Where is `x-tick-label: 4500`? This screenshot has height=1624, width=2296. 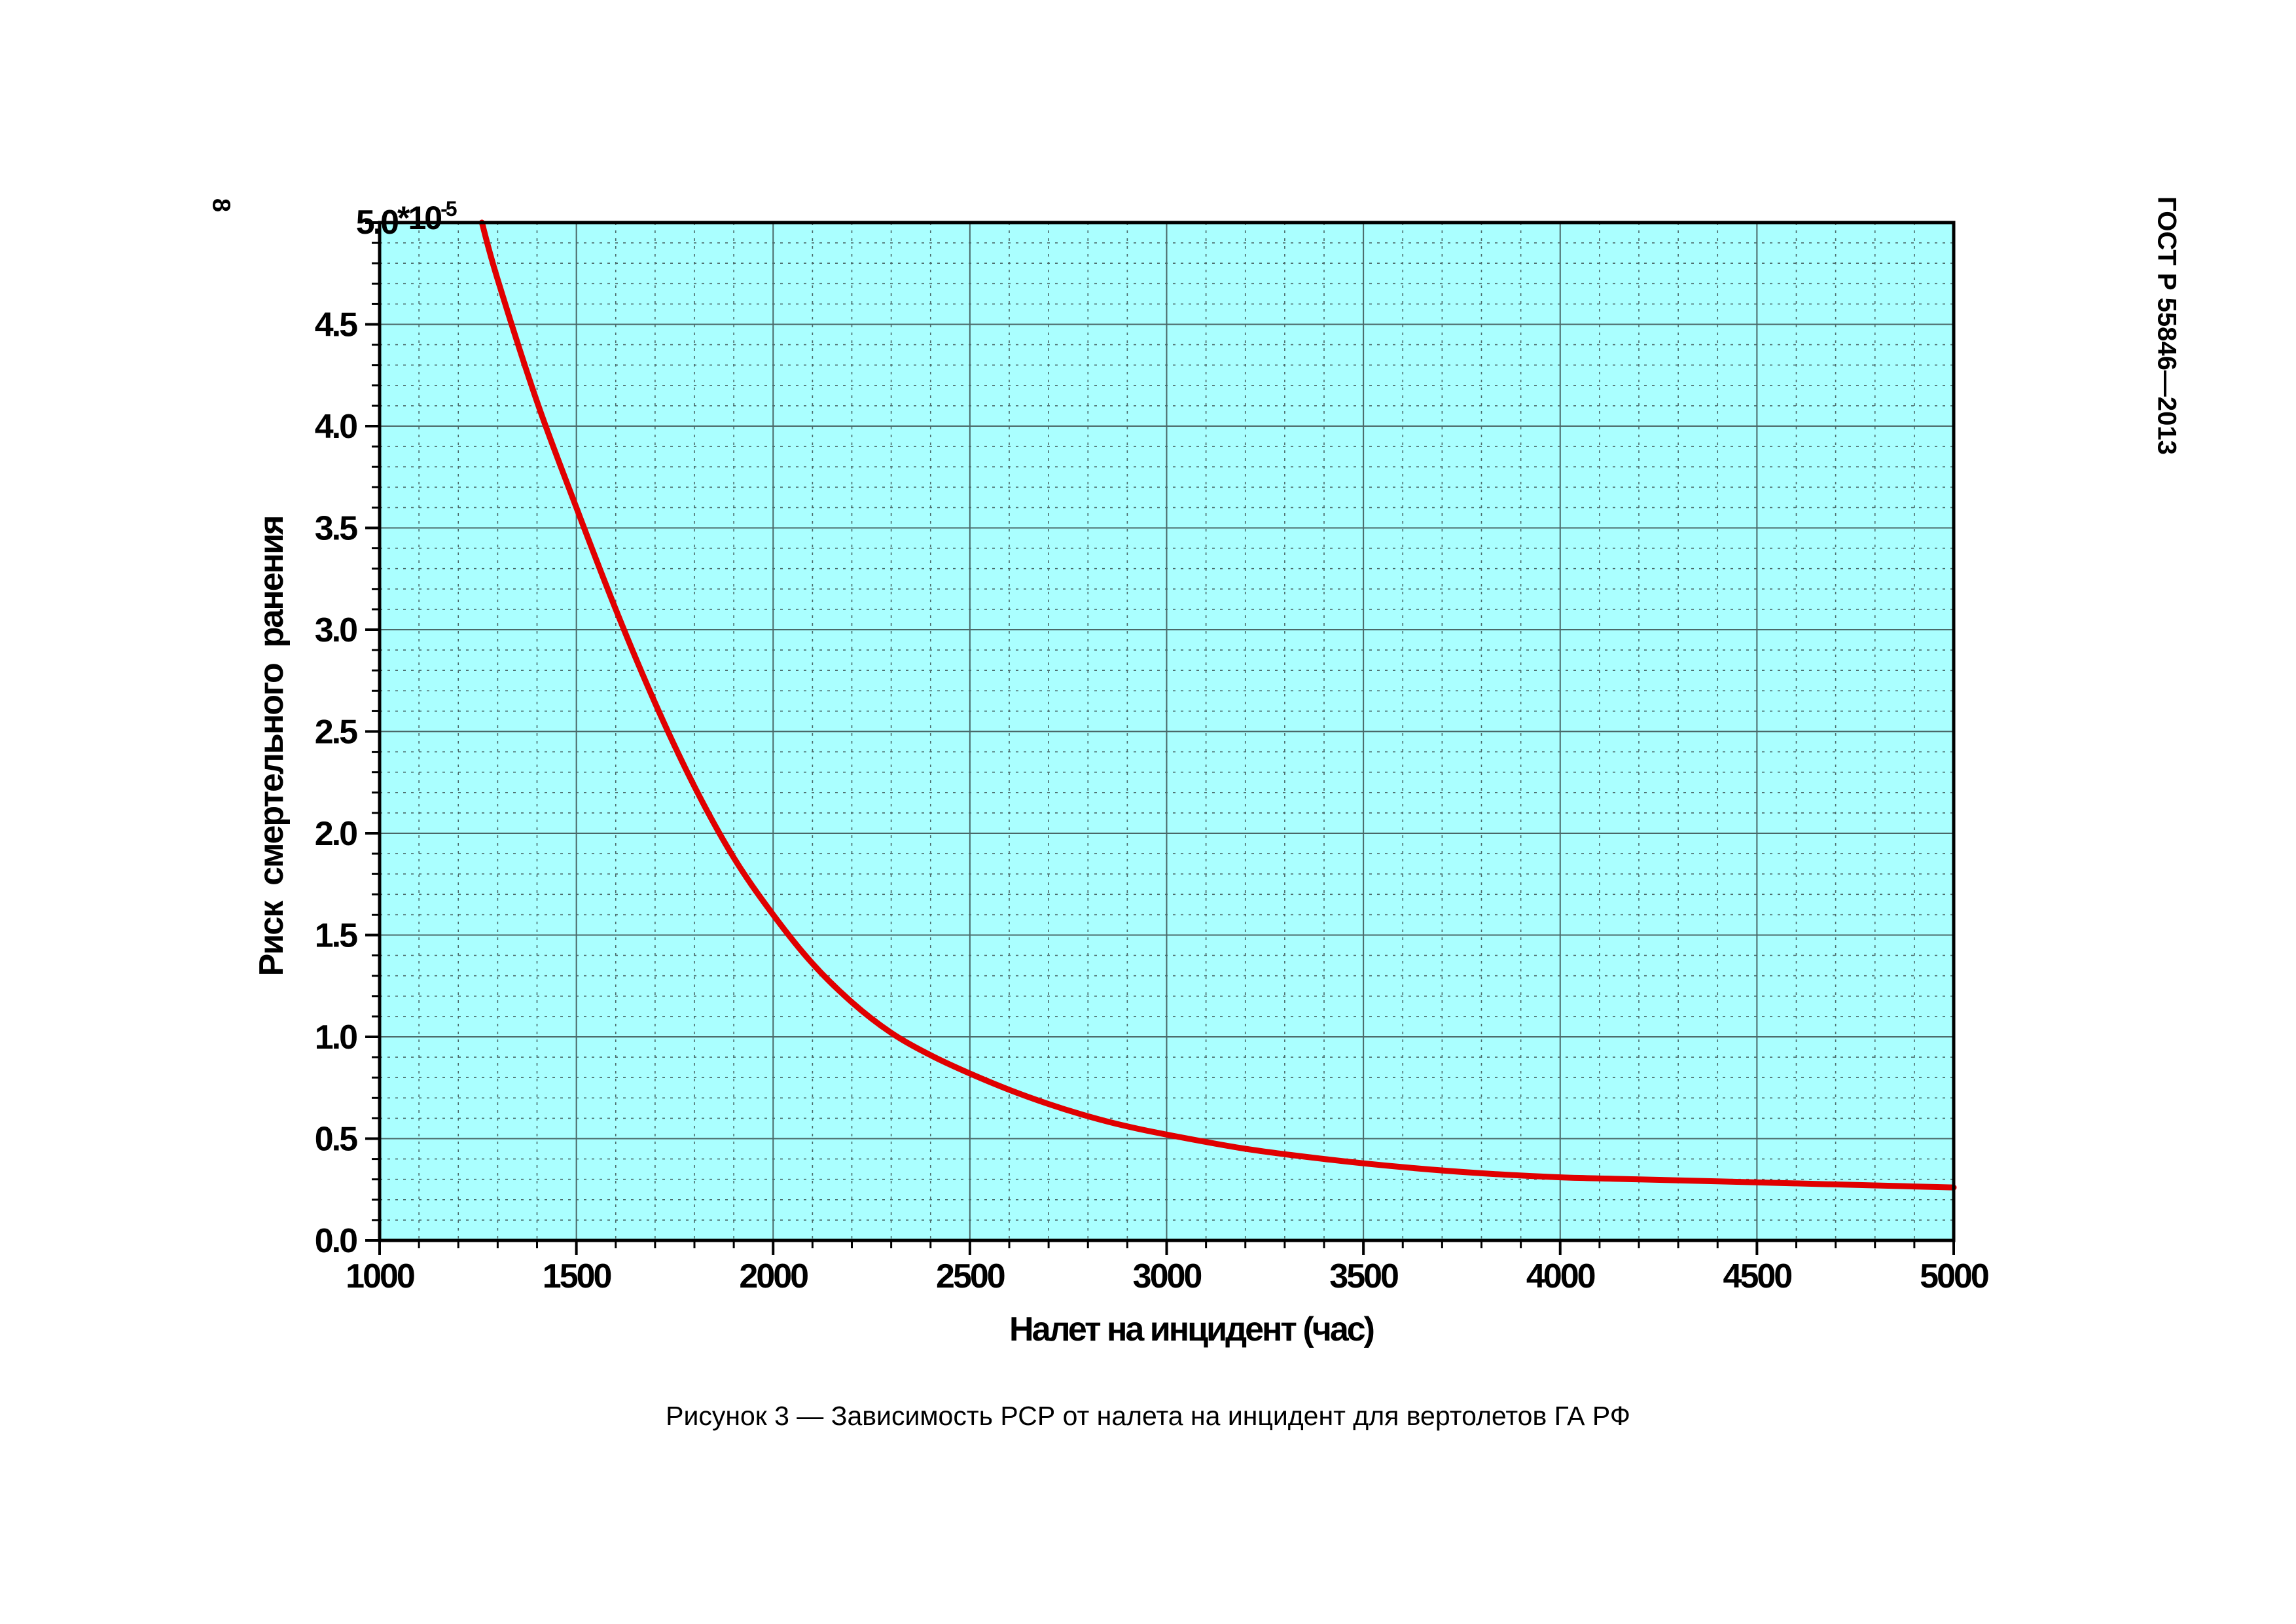 x-tick-label: 4500 is located at coordinates (1757, 1276).